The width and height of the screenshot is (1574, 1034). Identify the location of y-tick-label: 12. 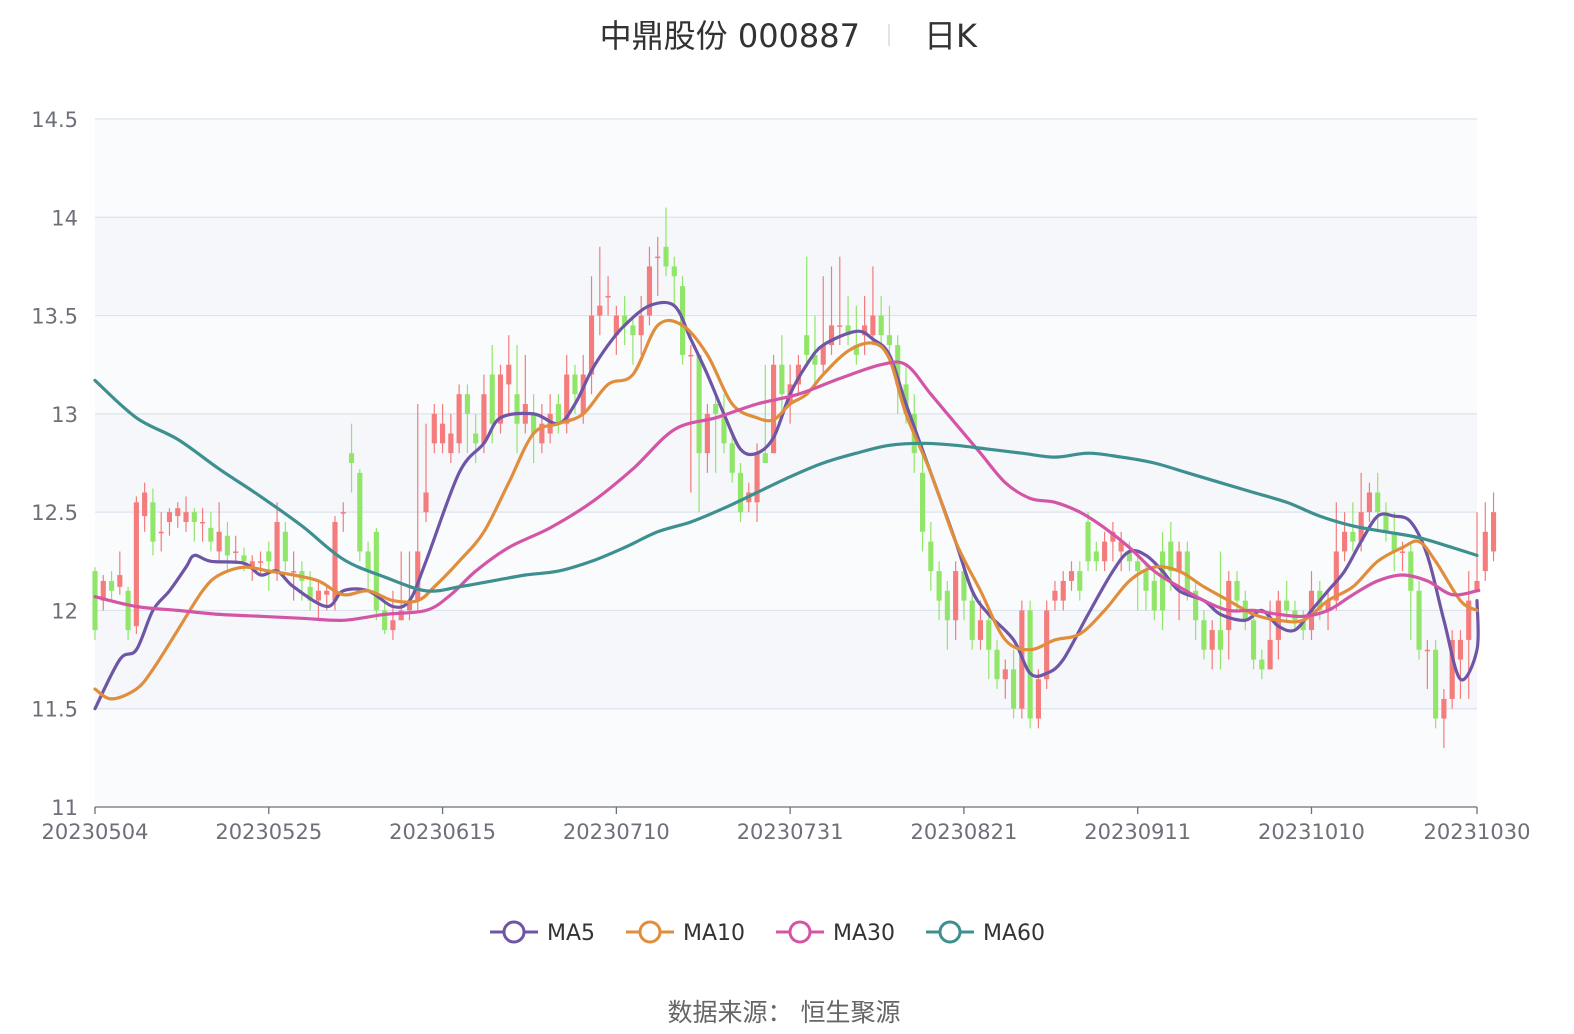
(64, 611).